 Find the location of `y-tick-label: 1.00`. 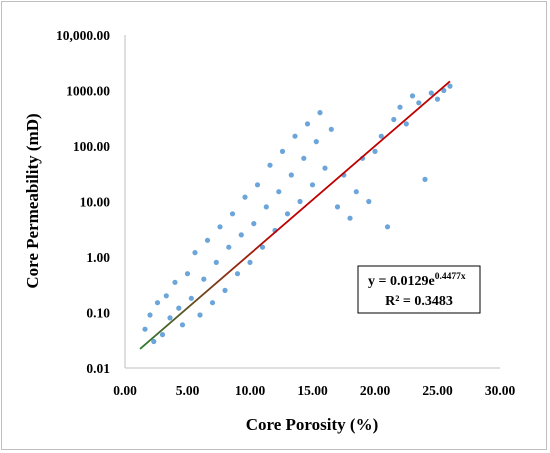

y-tick-label: 1.00 is located at coordinates (98, 257).